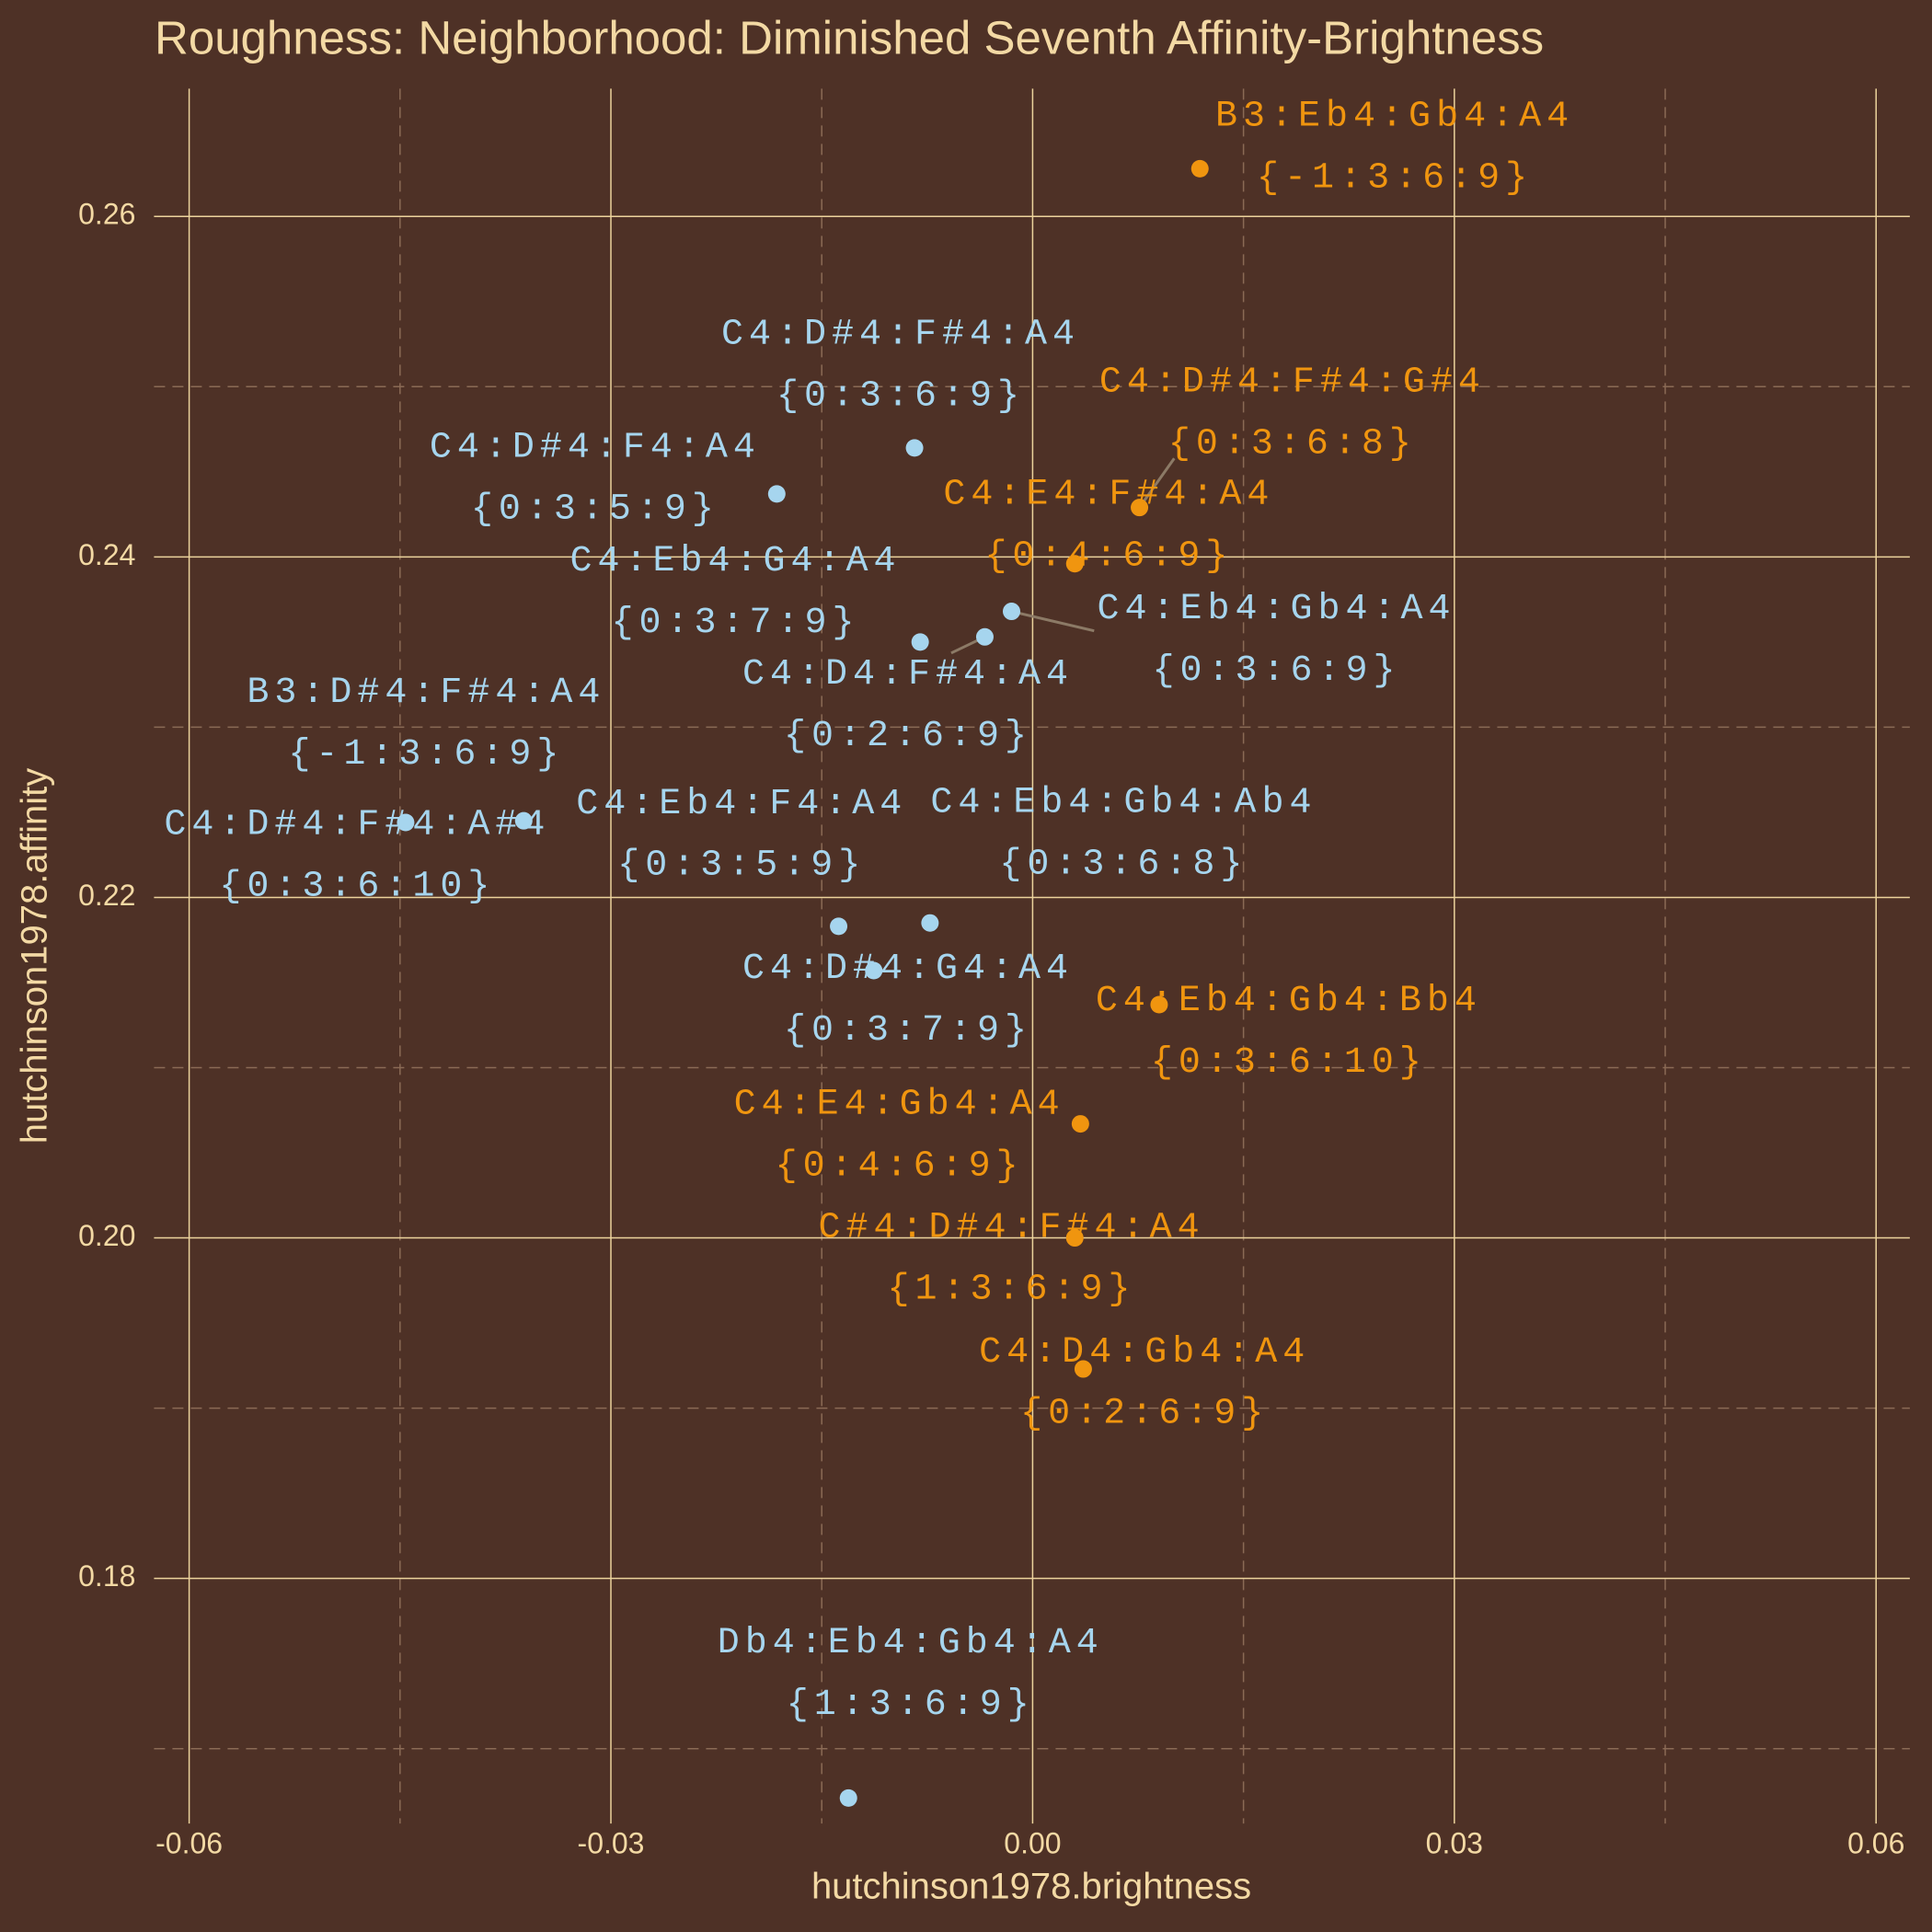 The width and height of the screenshot is (1932, 1932). I want to click on point-label: C4:D#4:G4:A4, so click(908, 970).